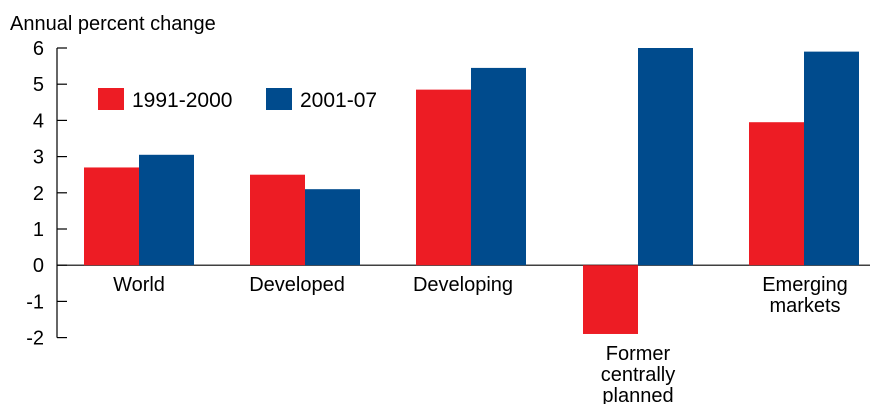 This screenshot has width=879, height=404. What do you see at coordinates (463, 285) in the screenshot?
I see `category-label: Developing` at bounding box center [463, 285].